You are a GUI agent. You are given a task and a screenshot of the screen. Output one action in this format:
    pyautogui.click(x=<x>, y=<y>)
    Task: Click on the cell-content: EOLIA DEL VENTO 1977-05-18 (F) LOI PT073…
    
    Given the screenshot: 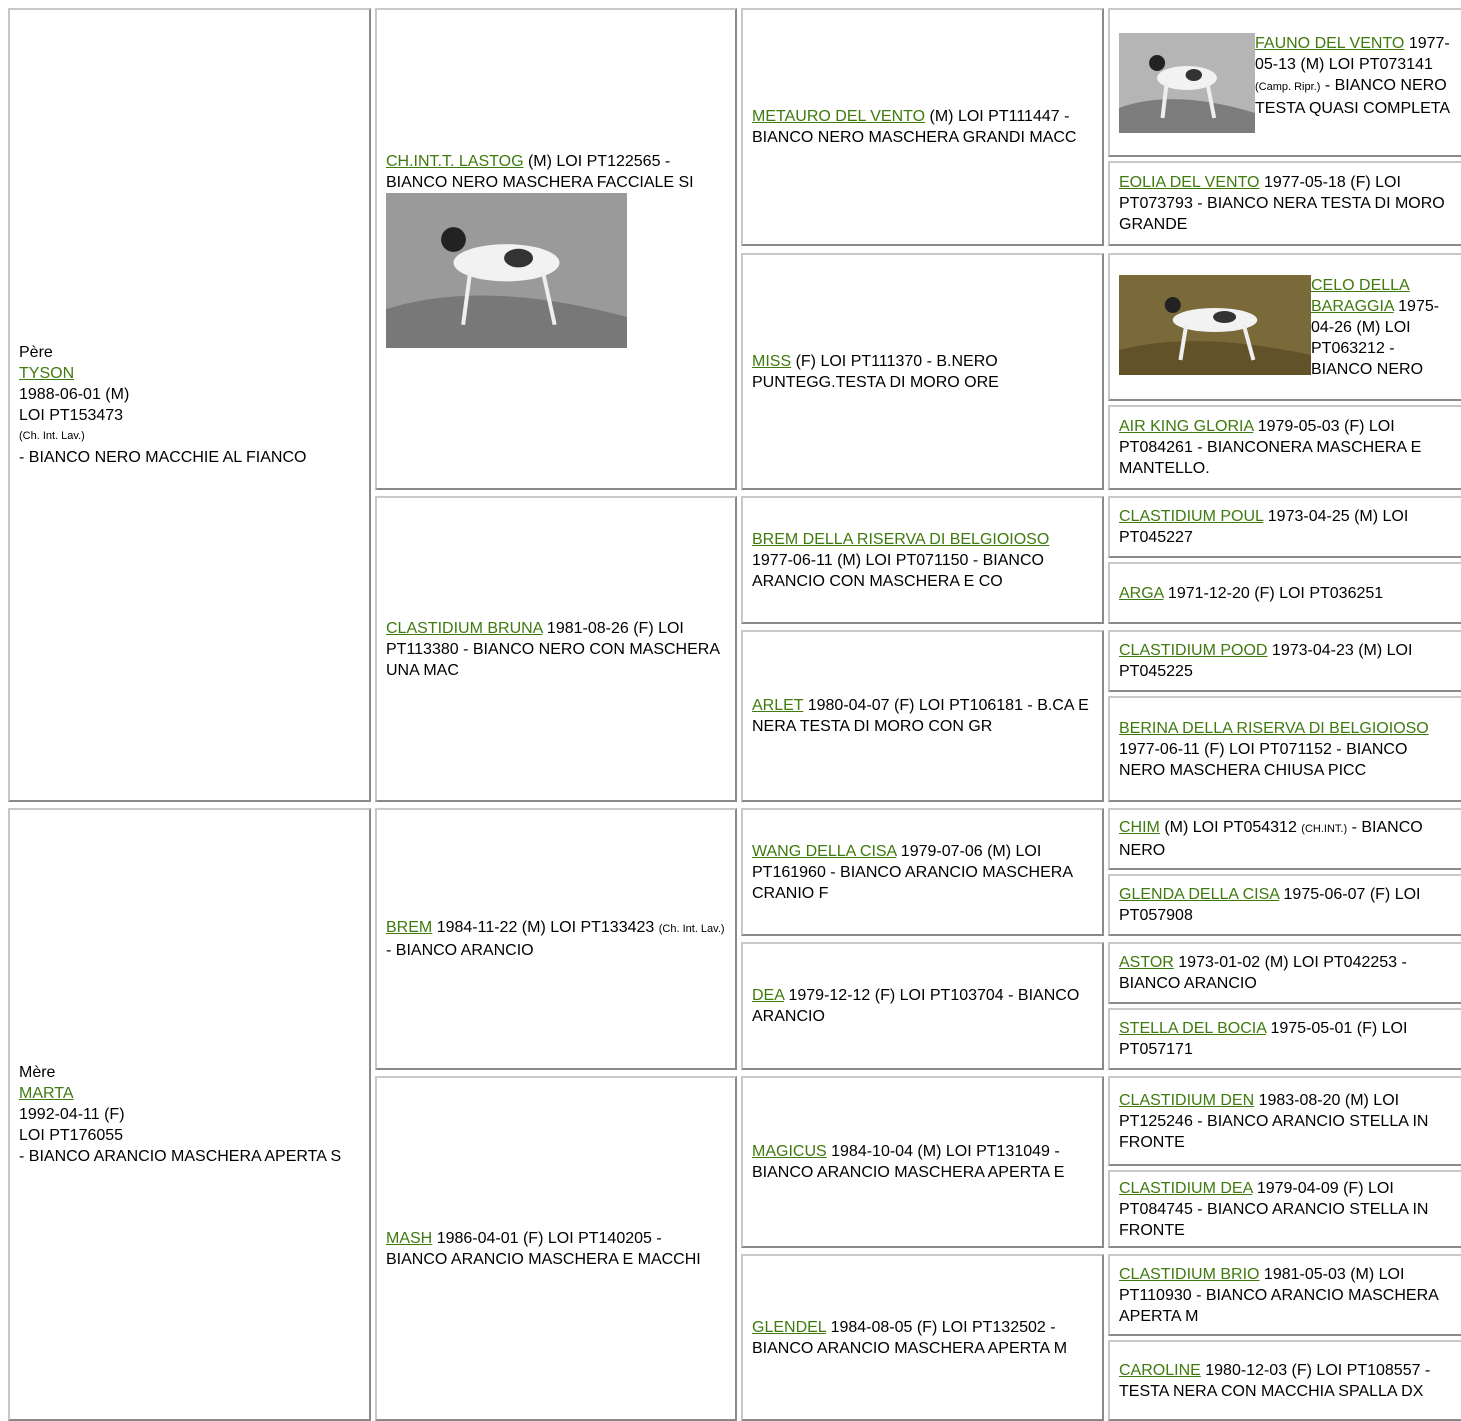 What is the action you would take?
    pyautogui.click(x=1287, y=203)
    